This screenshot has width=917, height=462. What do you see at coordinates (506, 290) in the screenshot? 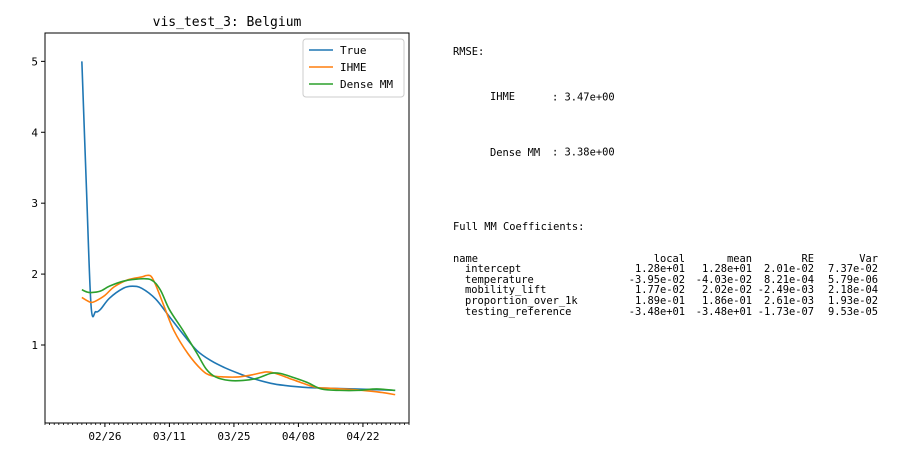
I see `coef-name: mobility_lift` at bounding box center [506, 290].